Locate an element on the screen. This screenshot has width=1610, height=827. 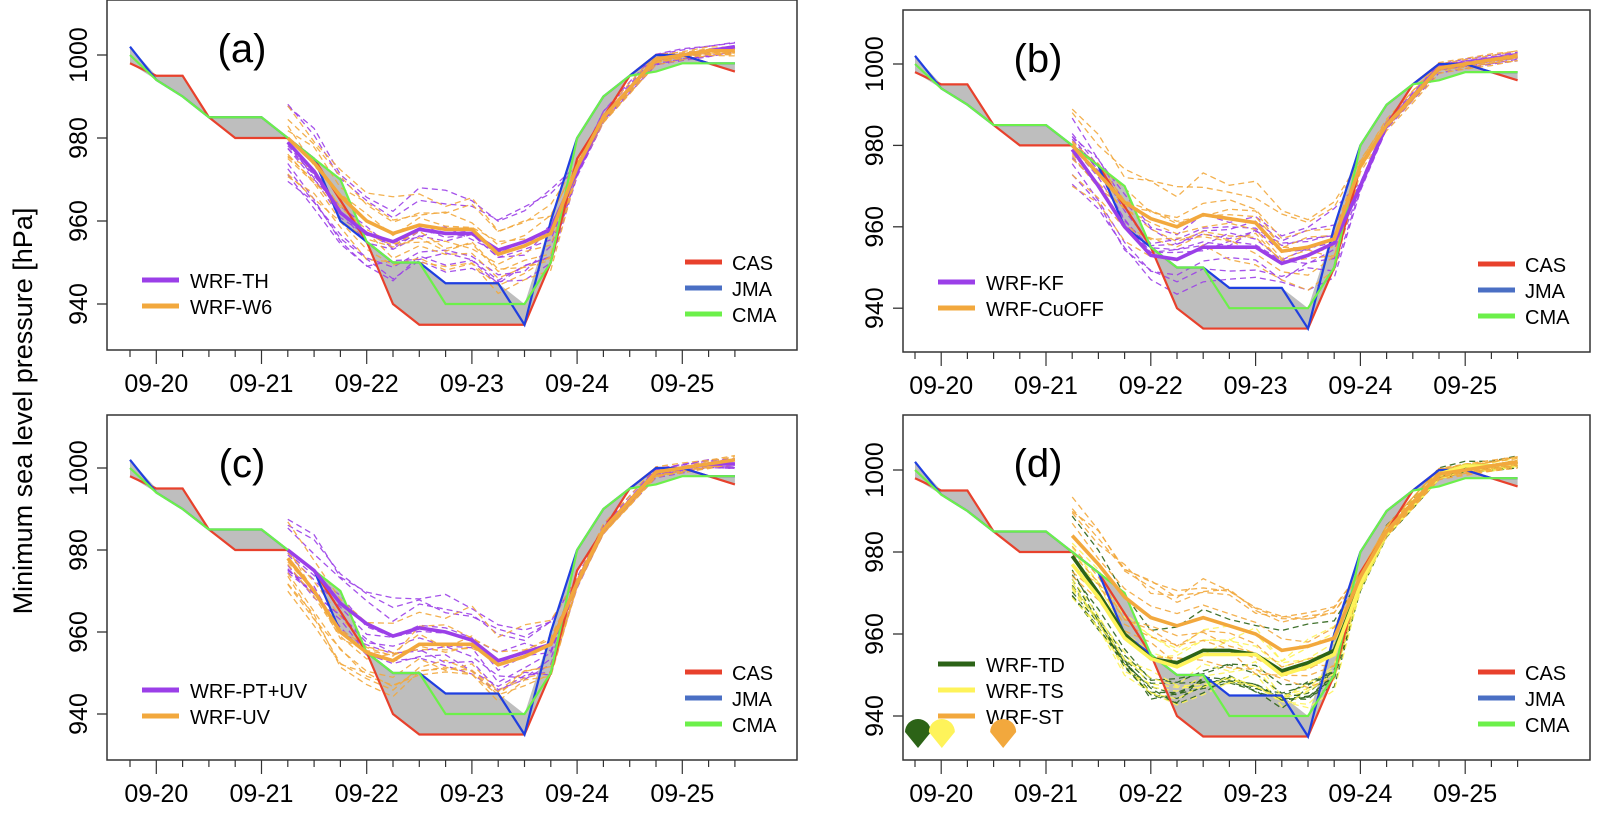
panel-label: (c) is located at coordinates (242, 464).